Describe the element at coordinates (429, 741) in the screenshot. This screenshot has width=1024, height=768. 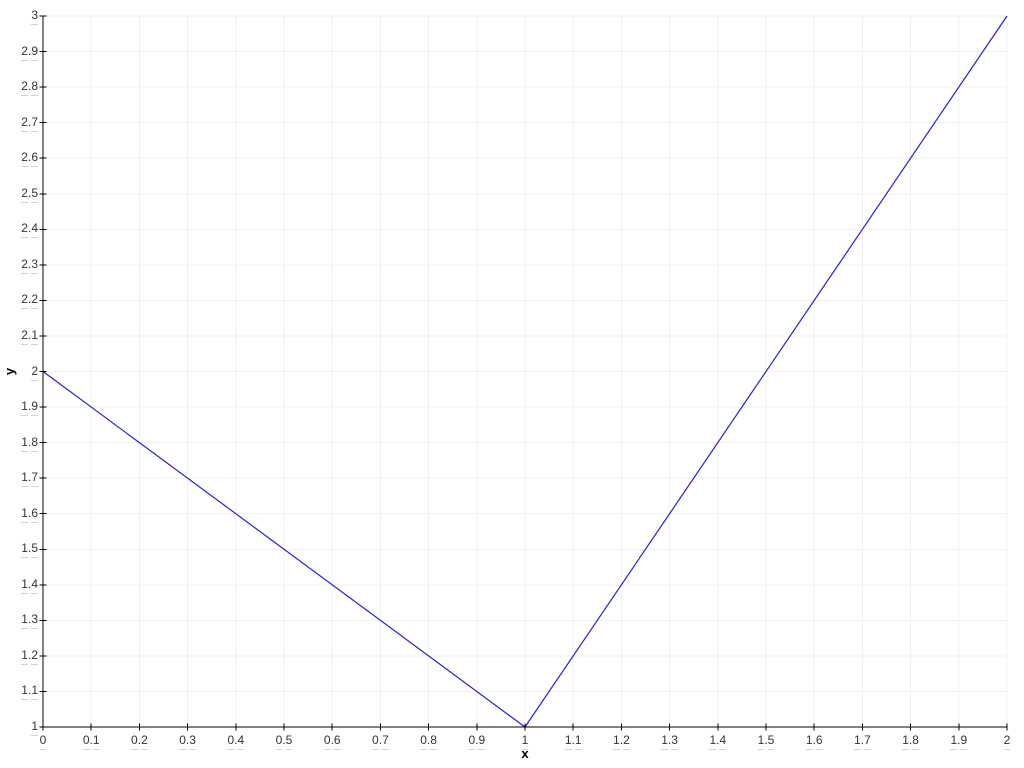
I see `x-tick-label: 0.8` at that location.